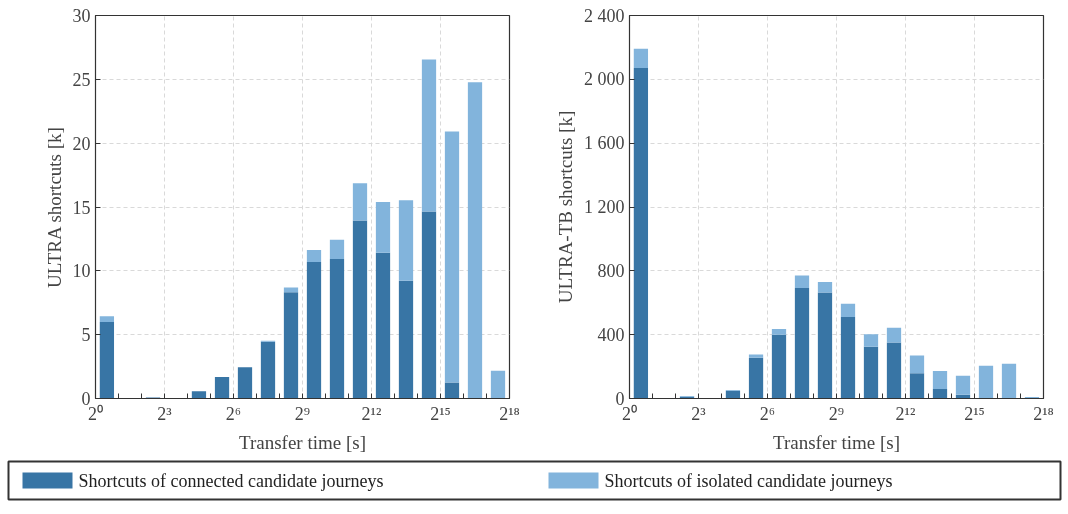 The image size is (1068, 514). Describe the element at coordinates (86, 335) in the screenshot. I see `y-tick-label: 5` at that location.